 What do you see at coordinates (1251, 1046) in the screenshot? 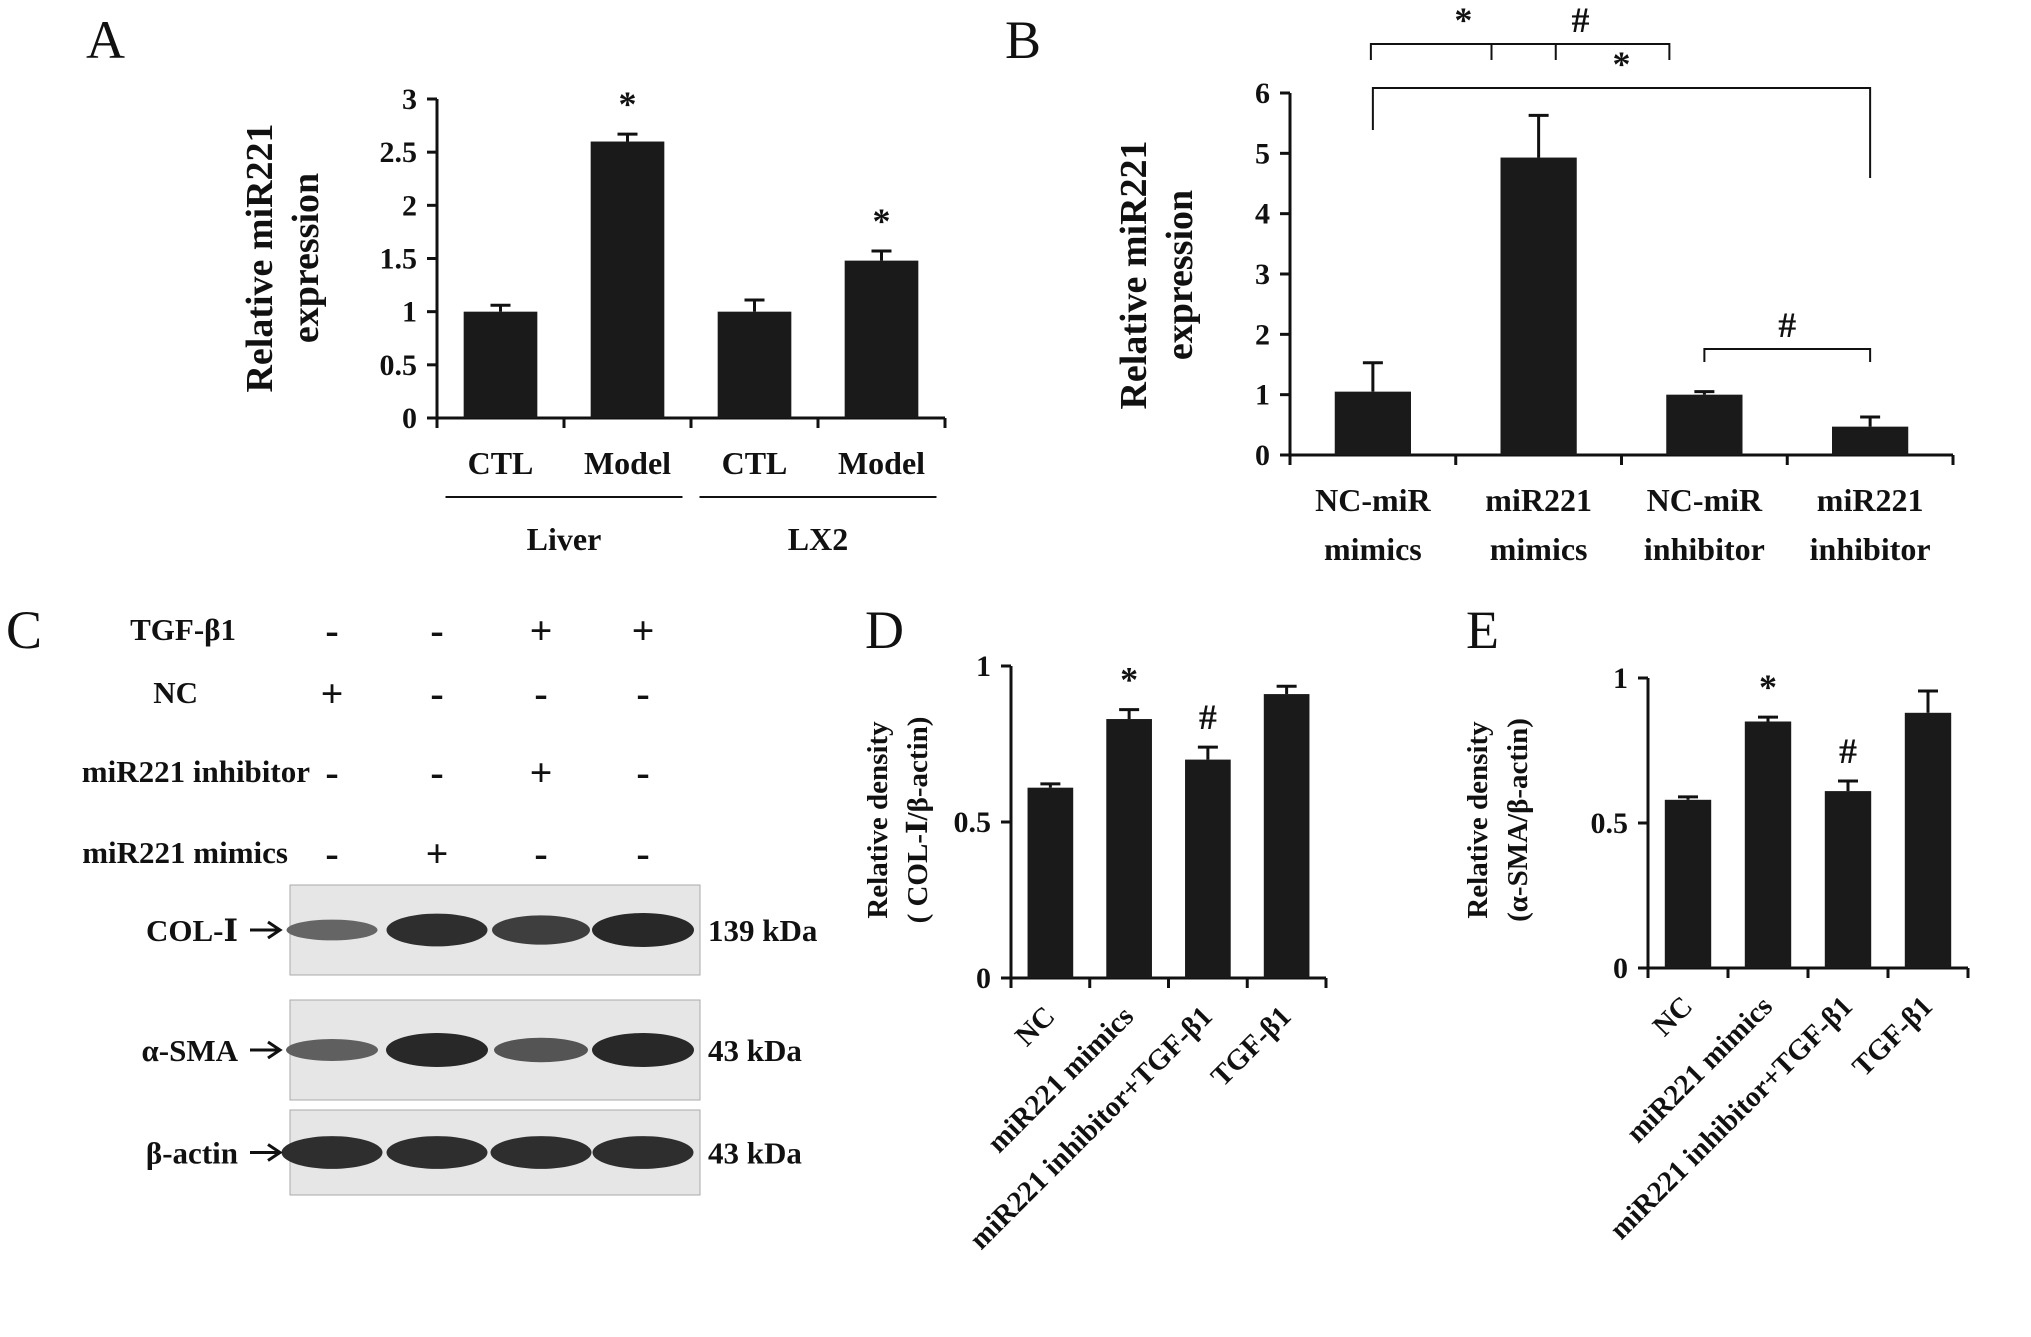
I see `d-category-label: TGF-β1` at bounding box center [1251, 1046].